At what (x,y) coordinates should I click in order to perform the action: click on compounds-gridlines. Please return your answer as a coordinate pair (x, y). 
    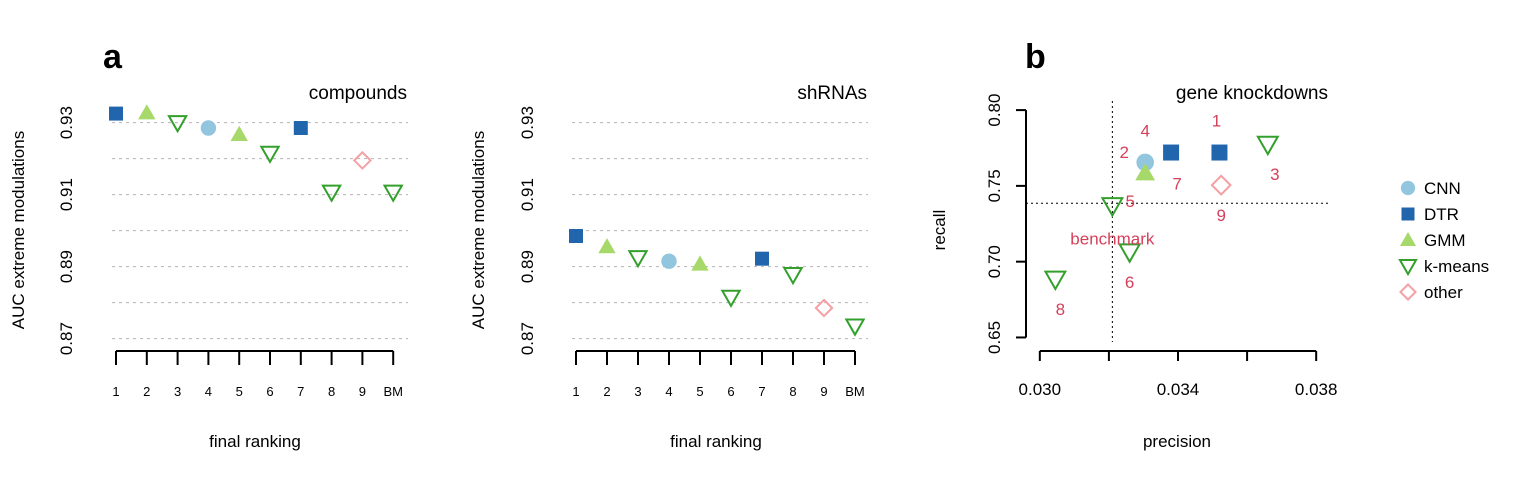
    Looking at the image, I should click on (260, 231).